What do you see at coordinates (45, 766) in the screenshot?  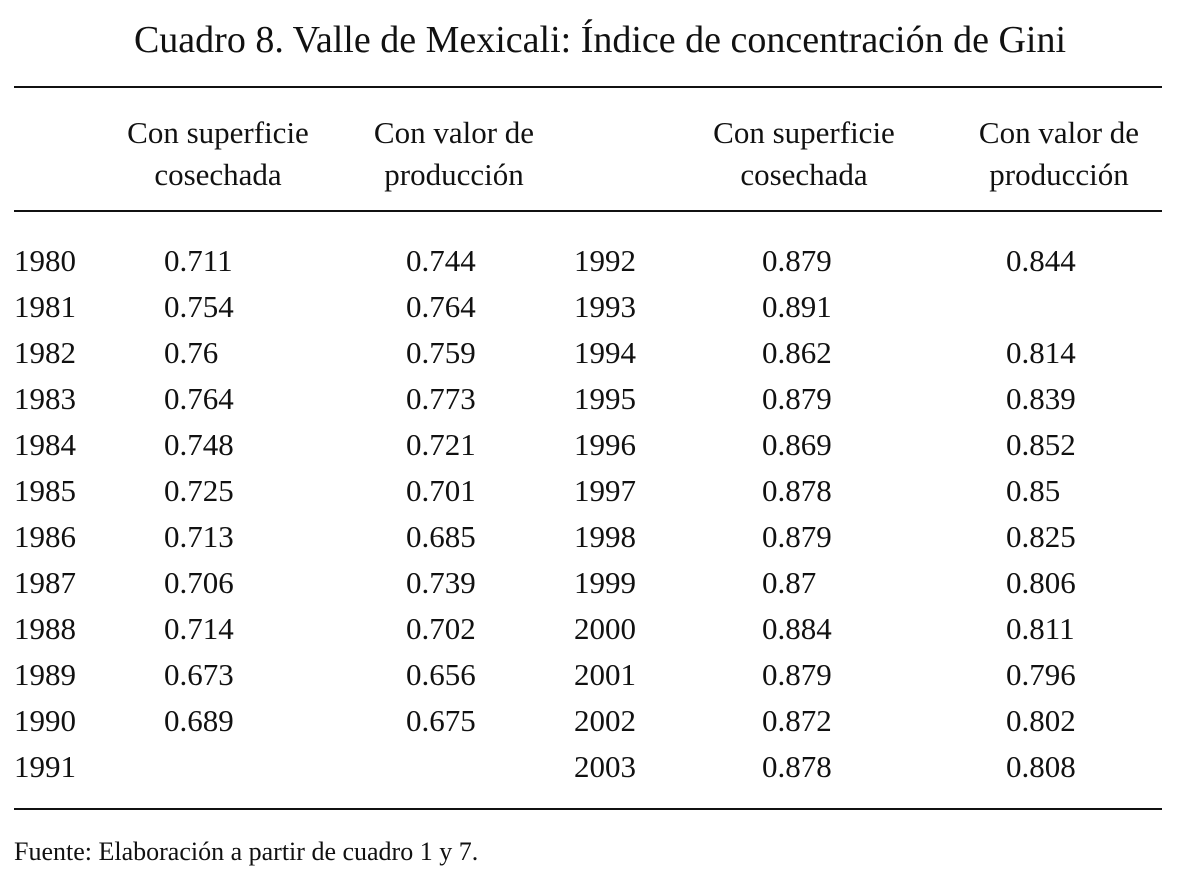 I see `year-cell: 1991` at bounding box center [45, 766].